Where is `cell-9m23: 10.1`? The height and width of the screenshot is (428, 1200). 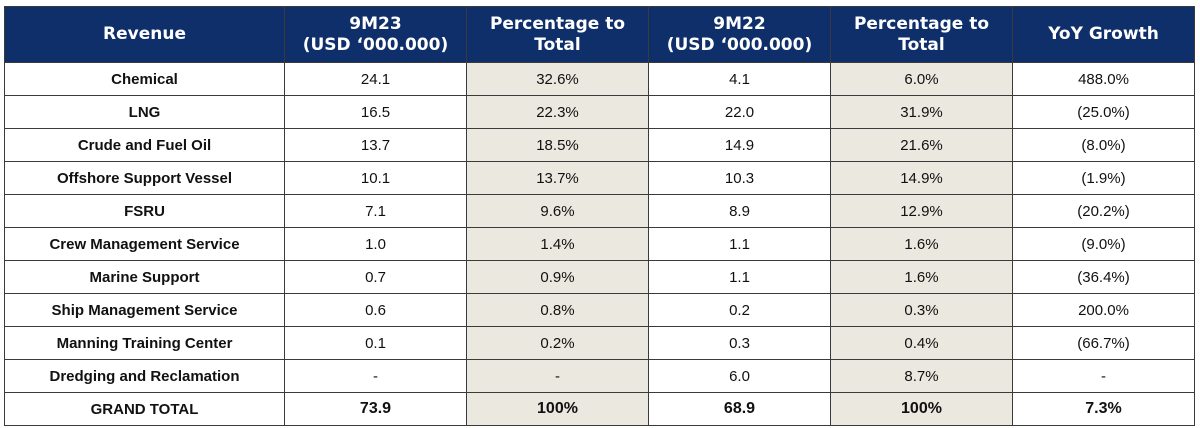 cell-9m23: 10.1 is located at coordinates (375, 178).